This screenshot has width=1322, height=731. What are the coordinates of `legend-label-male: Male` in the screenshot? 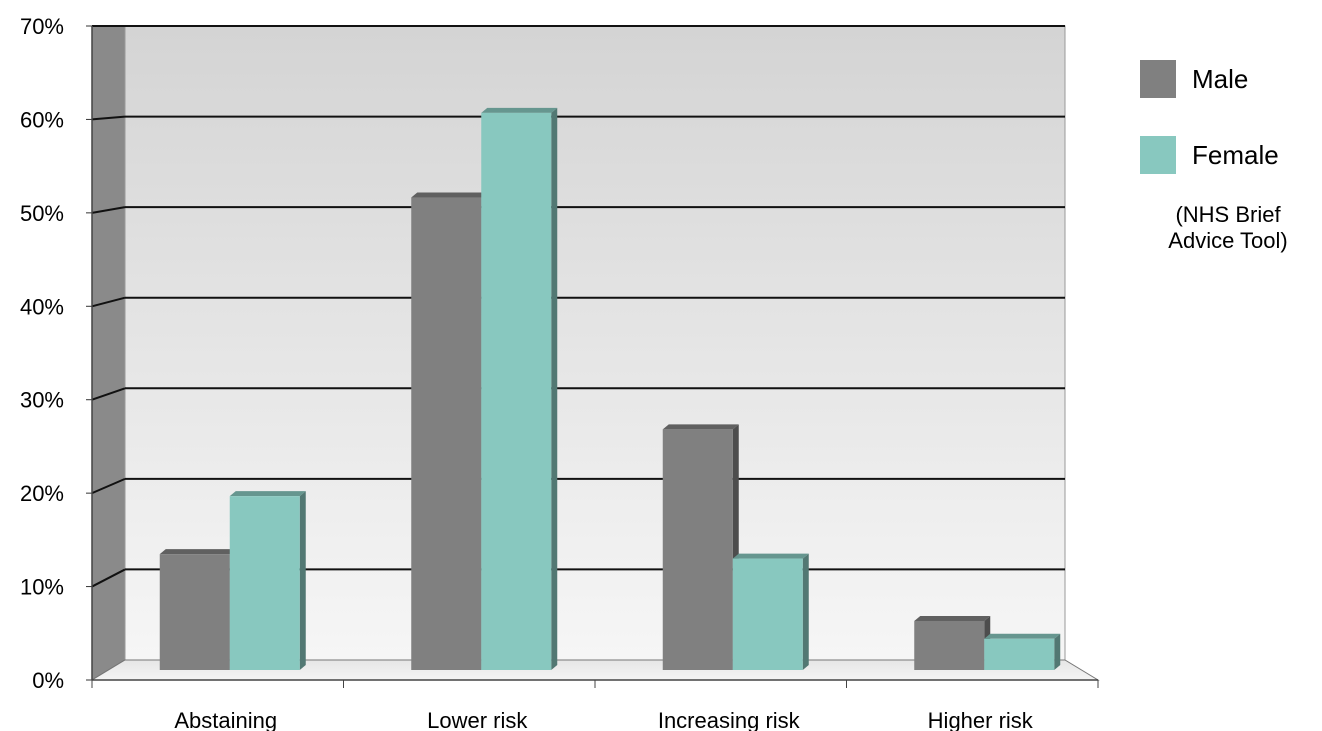 It's located at (1220, 78).